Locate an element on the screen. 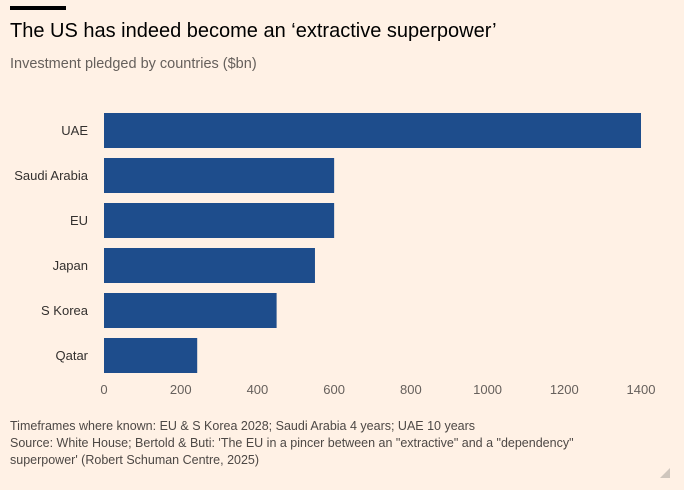 This screenshot has width=684, height=490. category-label: Japan is located at coordinates (70, 265).